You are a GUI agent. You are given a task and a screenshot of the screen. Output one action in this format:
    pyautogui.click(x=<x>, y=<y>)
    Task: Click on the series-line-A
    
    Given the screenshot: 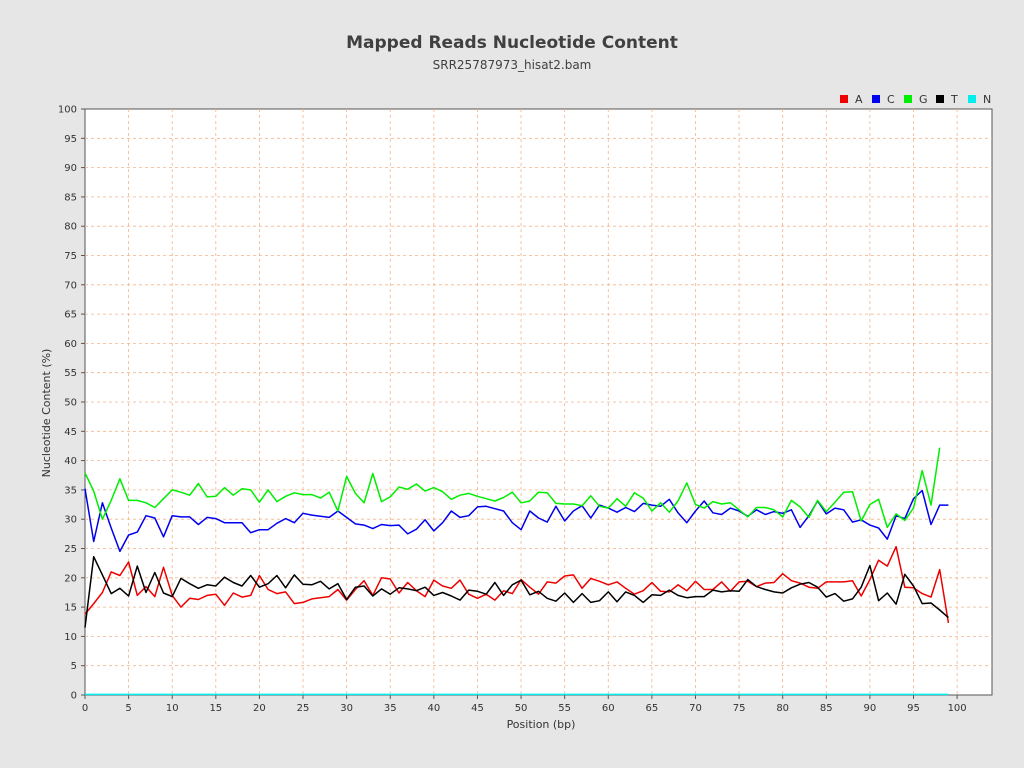 What is the action you would take?
    pyautogui.click(x=517, y=584)
    